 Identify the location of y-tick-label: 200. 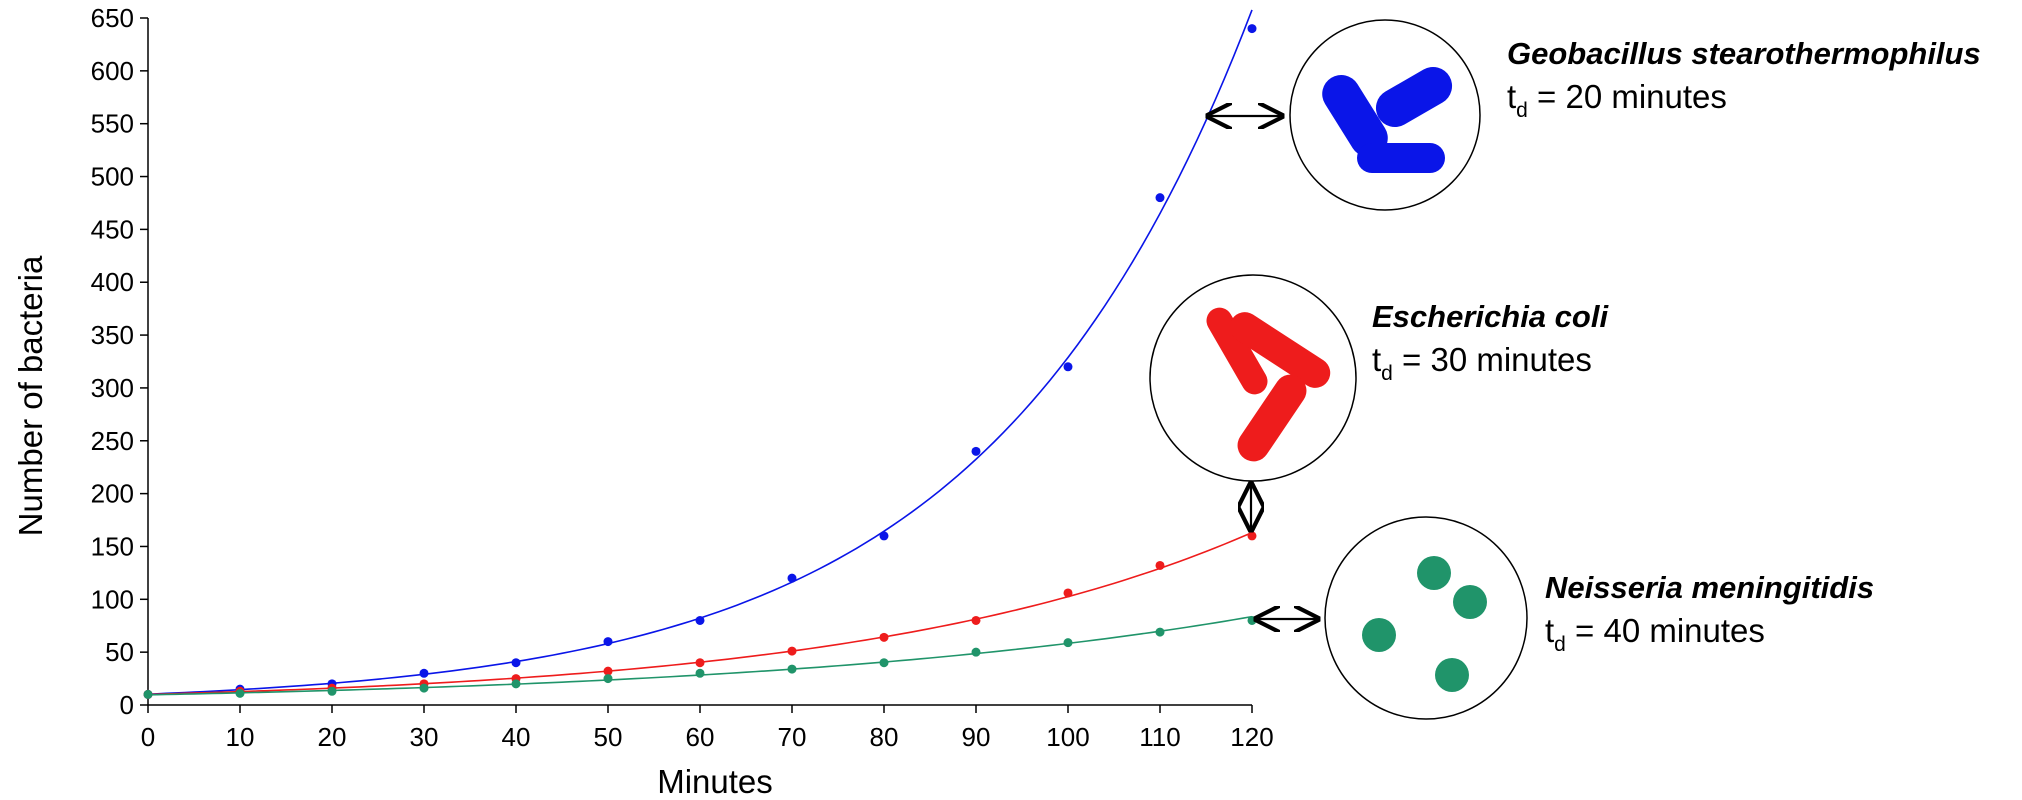
(112, 494).